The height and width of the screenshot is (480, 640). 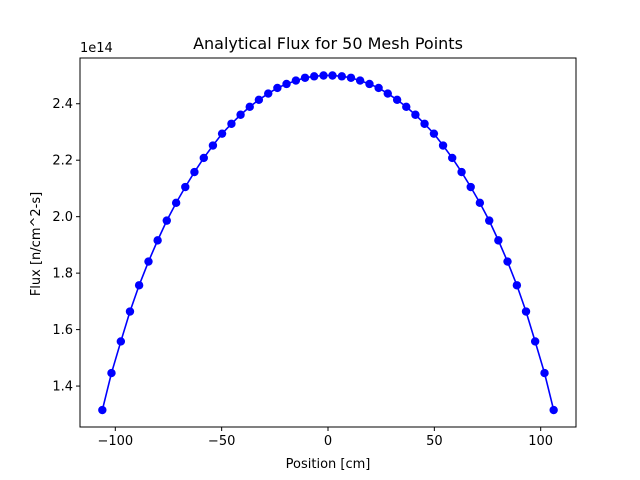 What do you see at coordinates (62, 387) in the screenshot?
I see `y-tick-label: 1.4` at bounding box center [62, 387].